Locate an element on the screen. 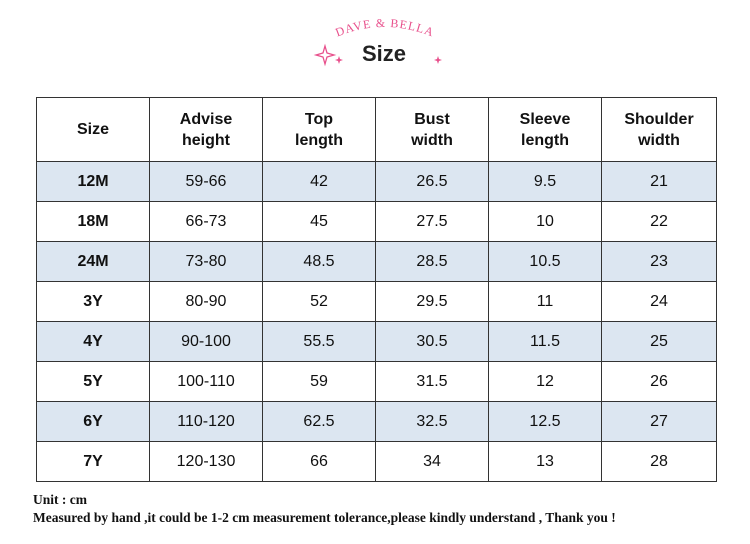 This screenshot has width=750, height=544. table-row: 18M 66-73 45 27.5 10 22 is located at coordinates (376, 221).